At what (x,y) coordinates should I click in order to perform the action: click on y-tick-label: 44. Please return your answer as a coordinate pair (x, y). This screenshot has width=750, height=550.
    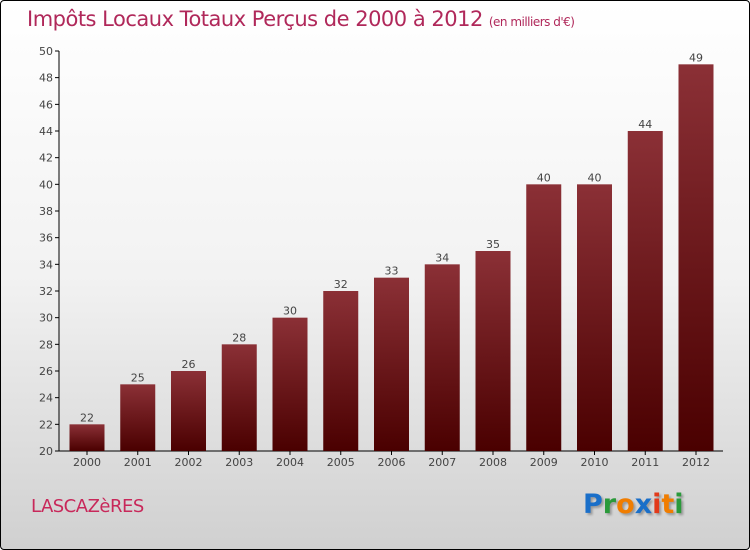
    Looking at the image, I should click on (46, 131).